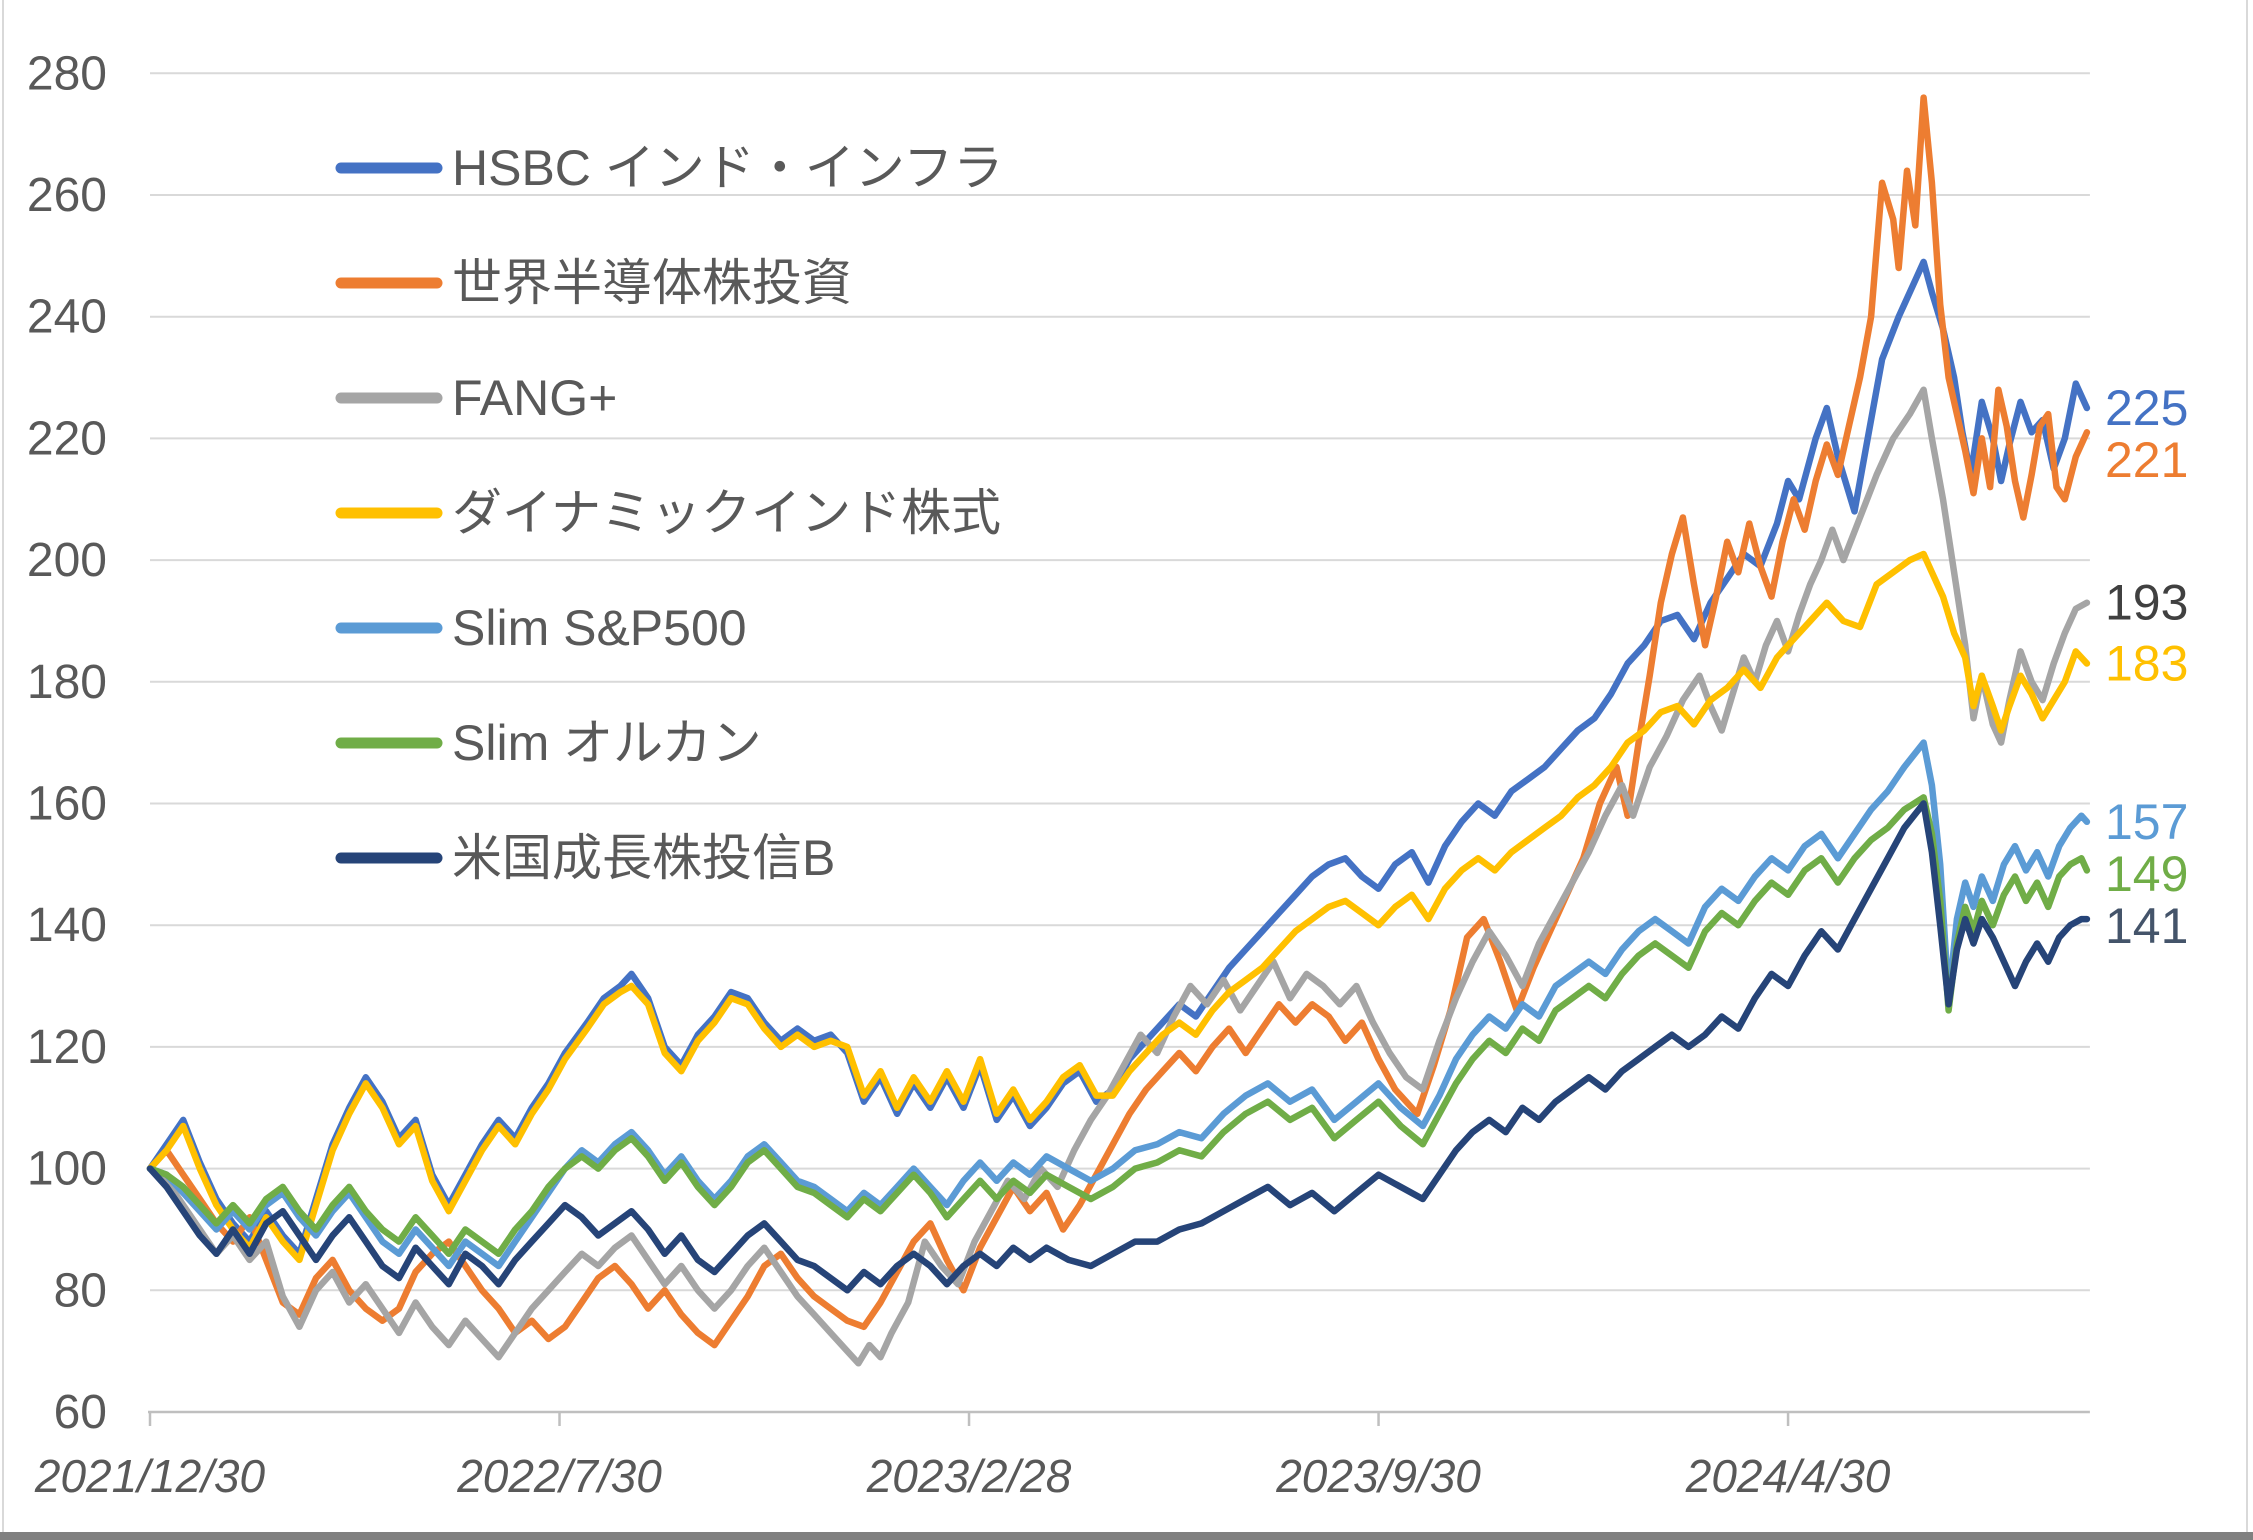 The image size is (2253, 1540). Describe the element at coordinates (607, 743) in the screenshot. I see `legend-label: Slim オルカン` at that location.